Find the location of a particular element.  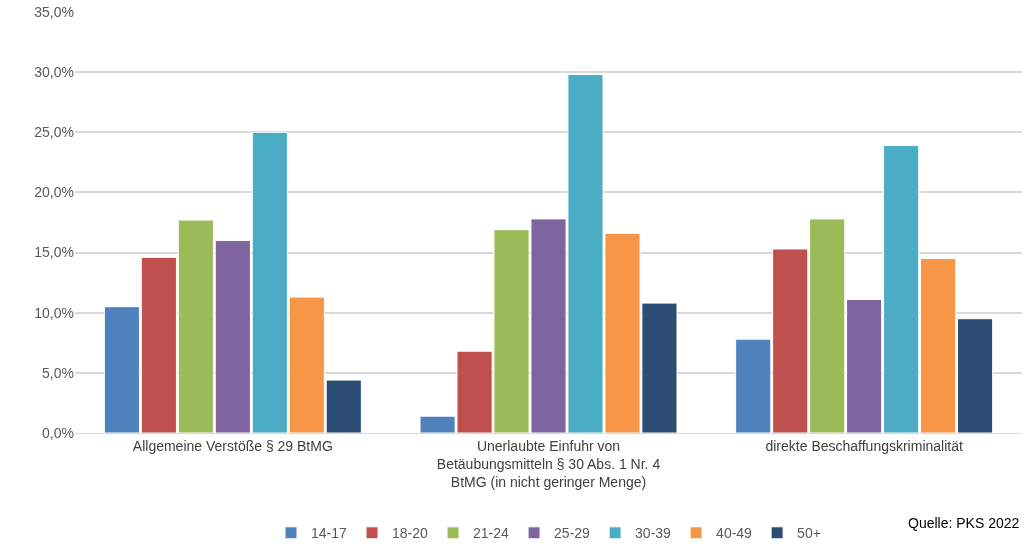

x-tick-label: direkte Beschaffungskriminalität is located at coordinates (864, 445).